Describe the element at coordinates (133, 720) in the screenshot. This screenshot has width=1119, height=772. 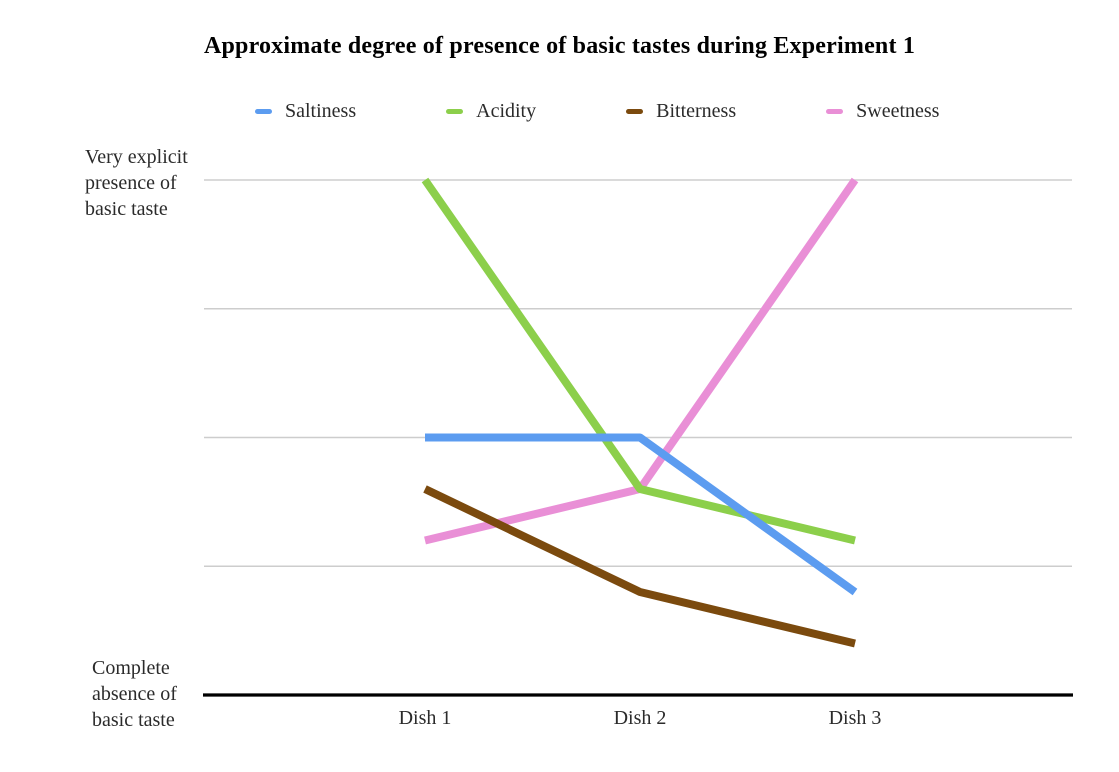
I see `y-axis-label-min-line: basic taste` at that location.